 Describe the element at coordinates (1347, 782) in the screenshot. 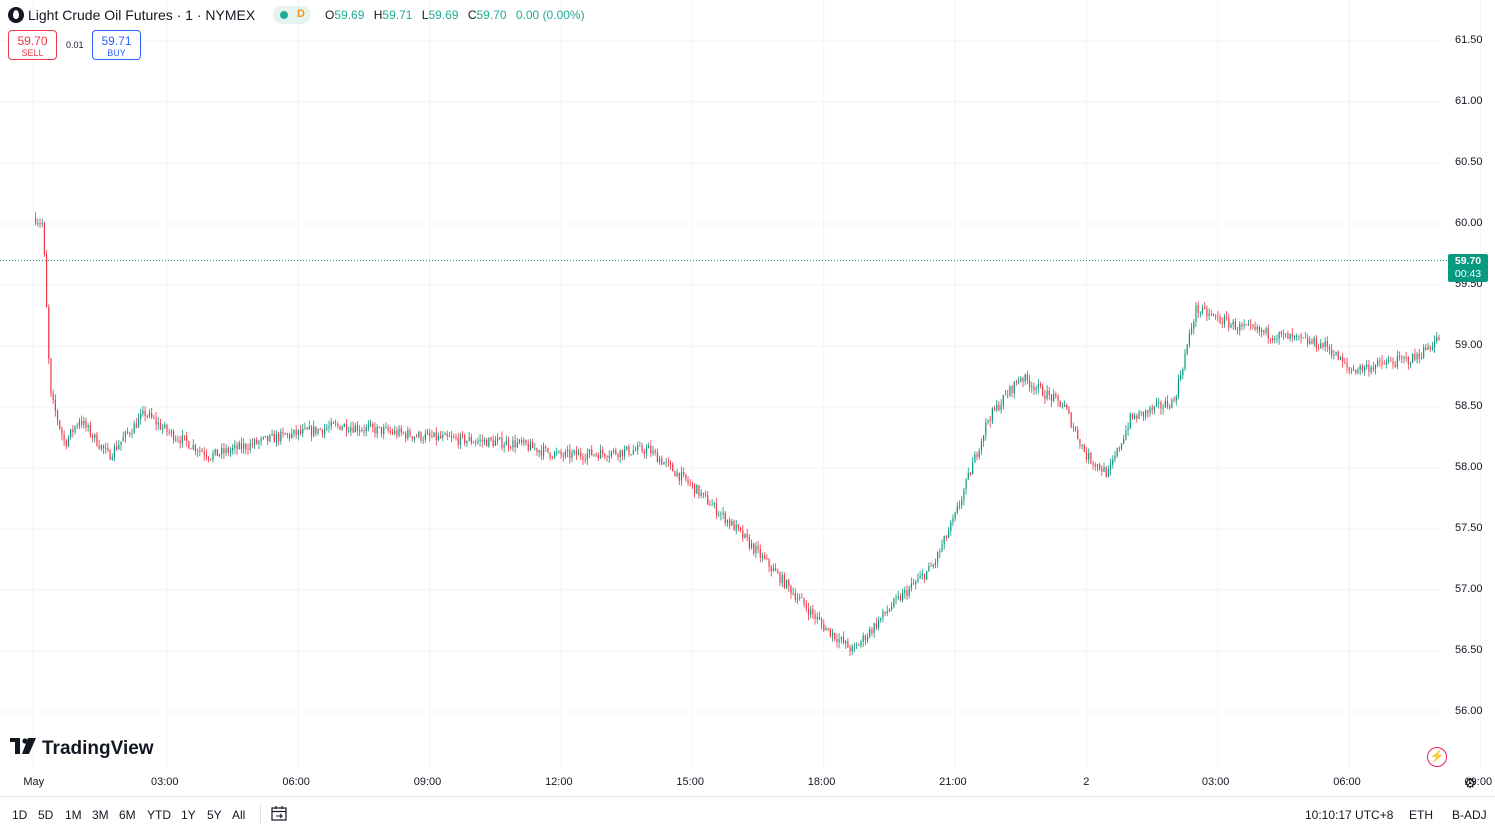

I see `time-axis-label: 06:00` at that location.